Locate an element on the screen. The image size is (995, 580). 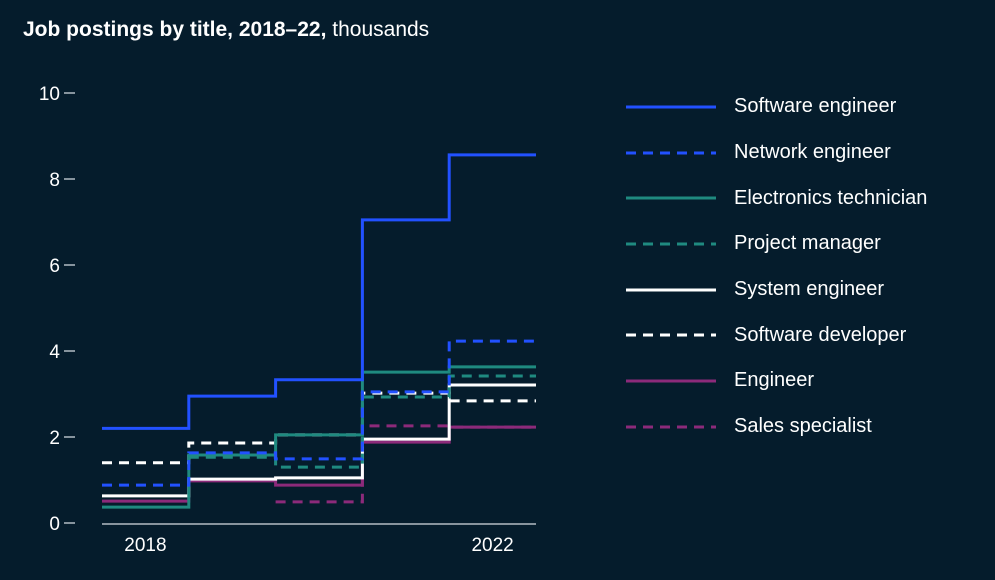
y-axis: 0 2 4 6 8 10 is located at coordinates (57, 309).